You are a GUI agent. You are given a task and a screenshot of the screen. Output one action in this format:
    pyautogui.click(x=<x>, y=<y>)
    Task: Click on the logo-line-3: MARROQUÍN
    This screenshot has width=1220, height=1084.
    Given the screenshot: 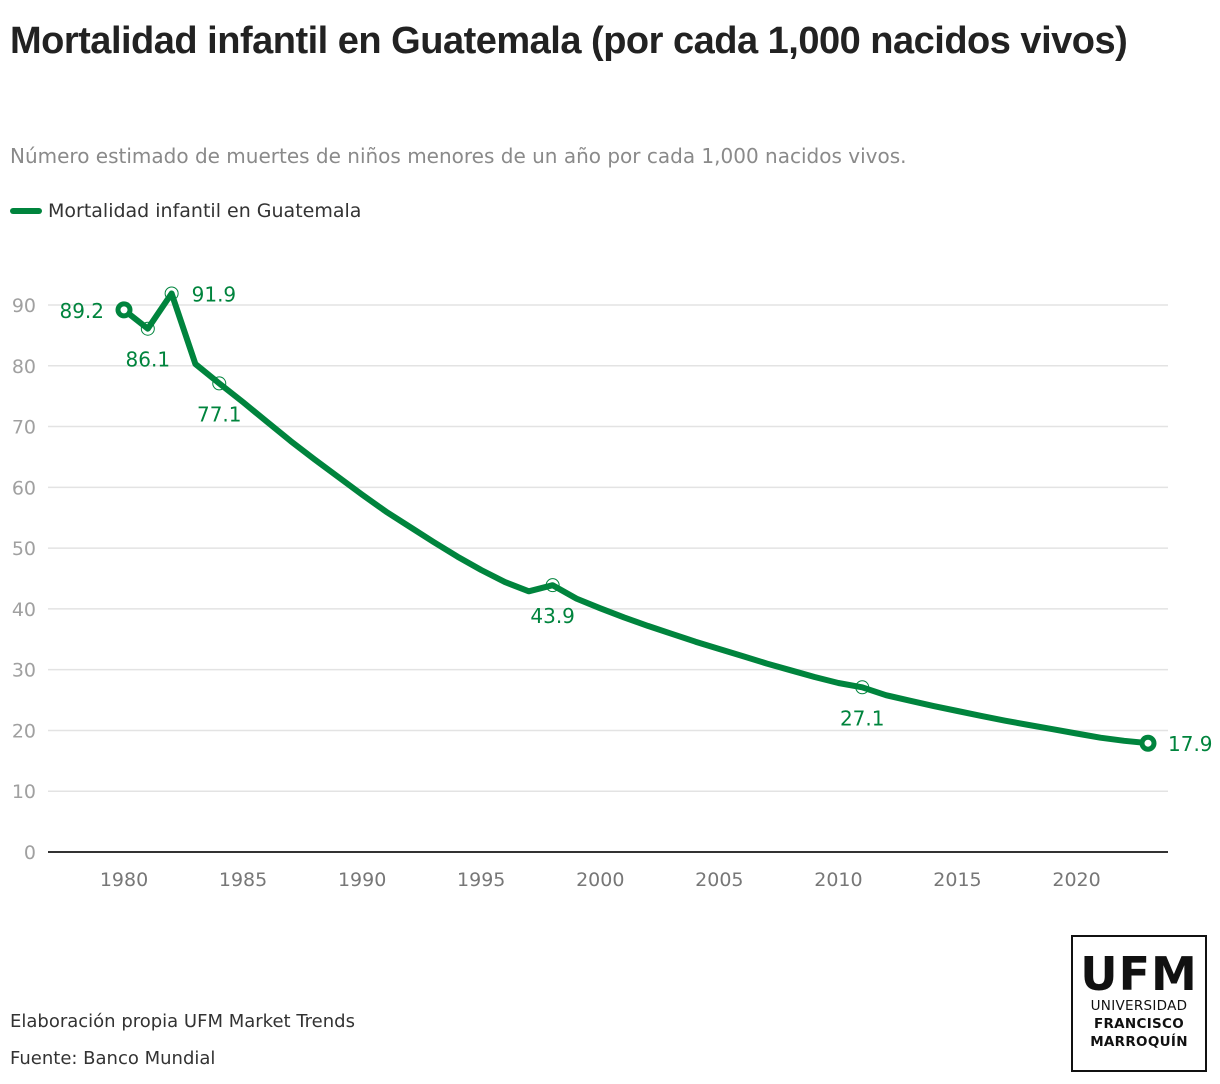 What is the action you would take?
    pyautogui.click(x=1139, y=1042)
    